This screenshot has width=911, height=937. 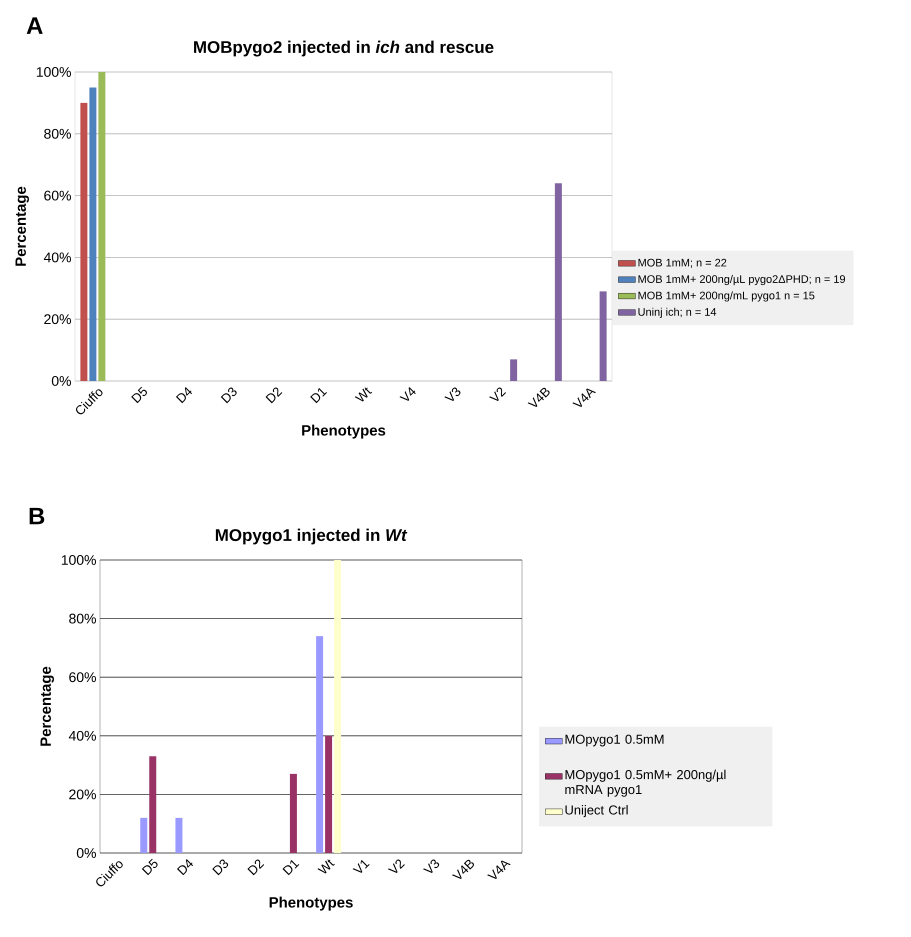 What do you see at coordinates (596, 811) in the screenshot?
I see `legend-label: Uniject Ctrl` at bounding box center [596, 811].